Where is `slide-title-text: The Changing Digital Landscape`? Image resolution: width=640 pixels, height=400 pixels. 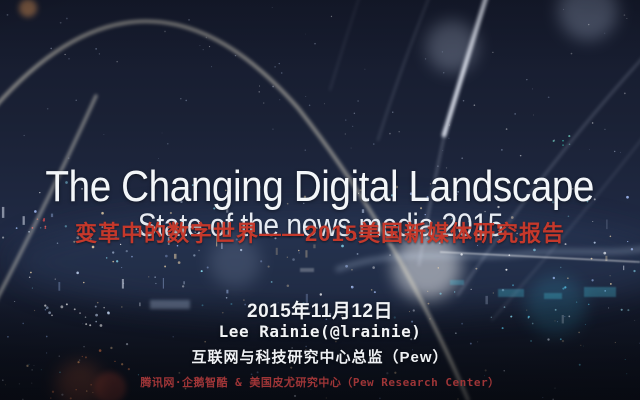
slide-title-text: The Changing Digital Landscape is located at coordinates (320, 187).